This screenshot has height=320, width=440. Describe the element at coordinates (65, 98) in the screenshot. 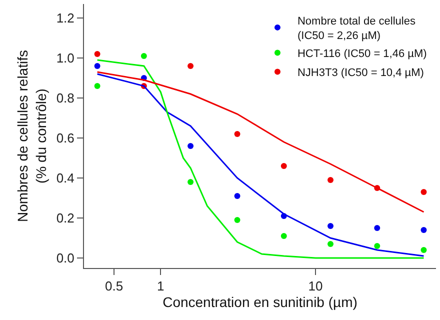

I see `y-tick-label: 0.8` at that location.